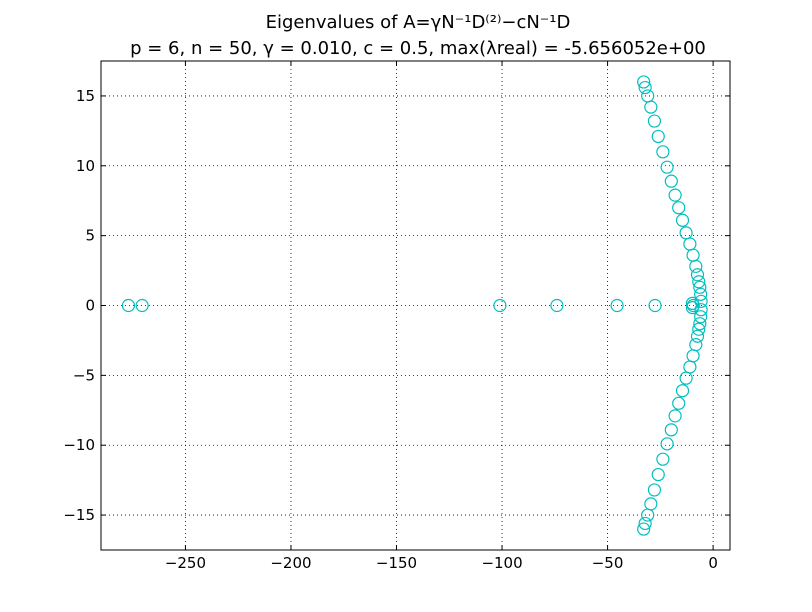 The image size is (812, 612). I want to click on chart-title: Eigenvalues of A=γN⁻¹D⁽²⁾−cN⁻¹D, so click(418, 22).